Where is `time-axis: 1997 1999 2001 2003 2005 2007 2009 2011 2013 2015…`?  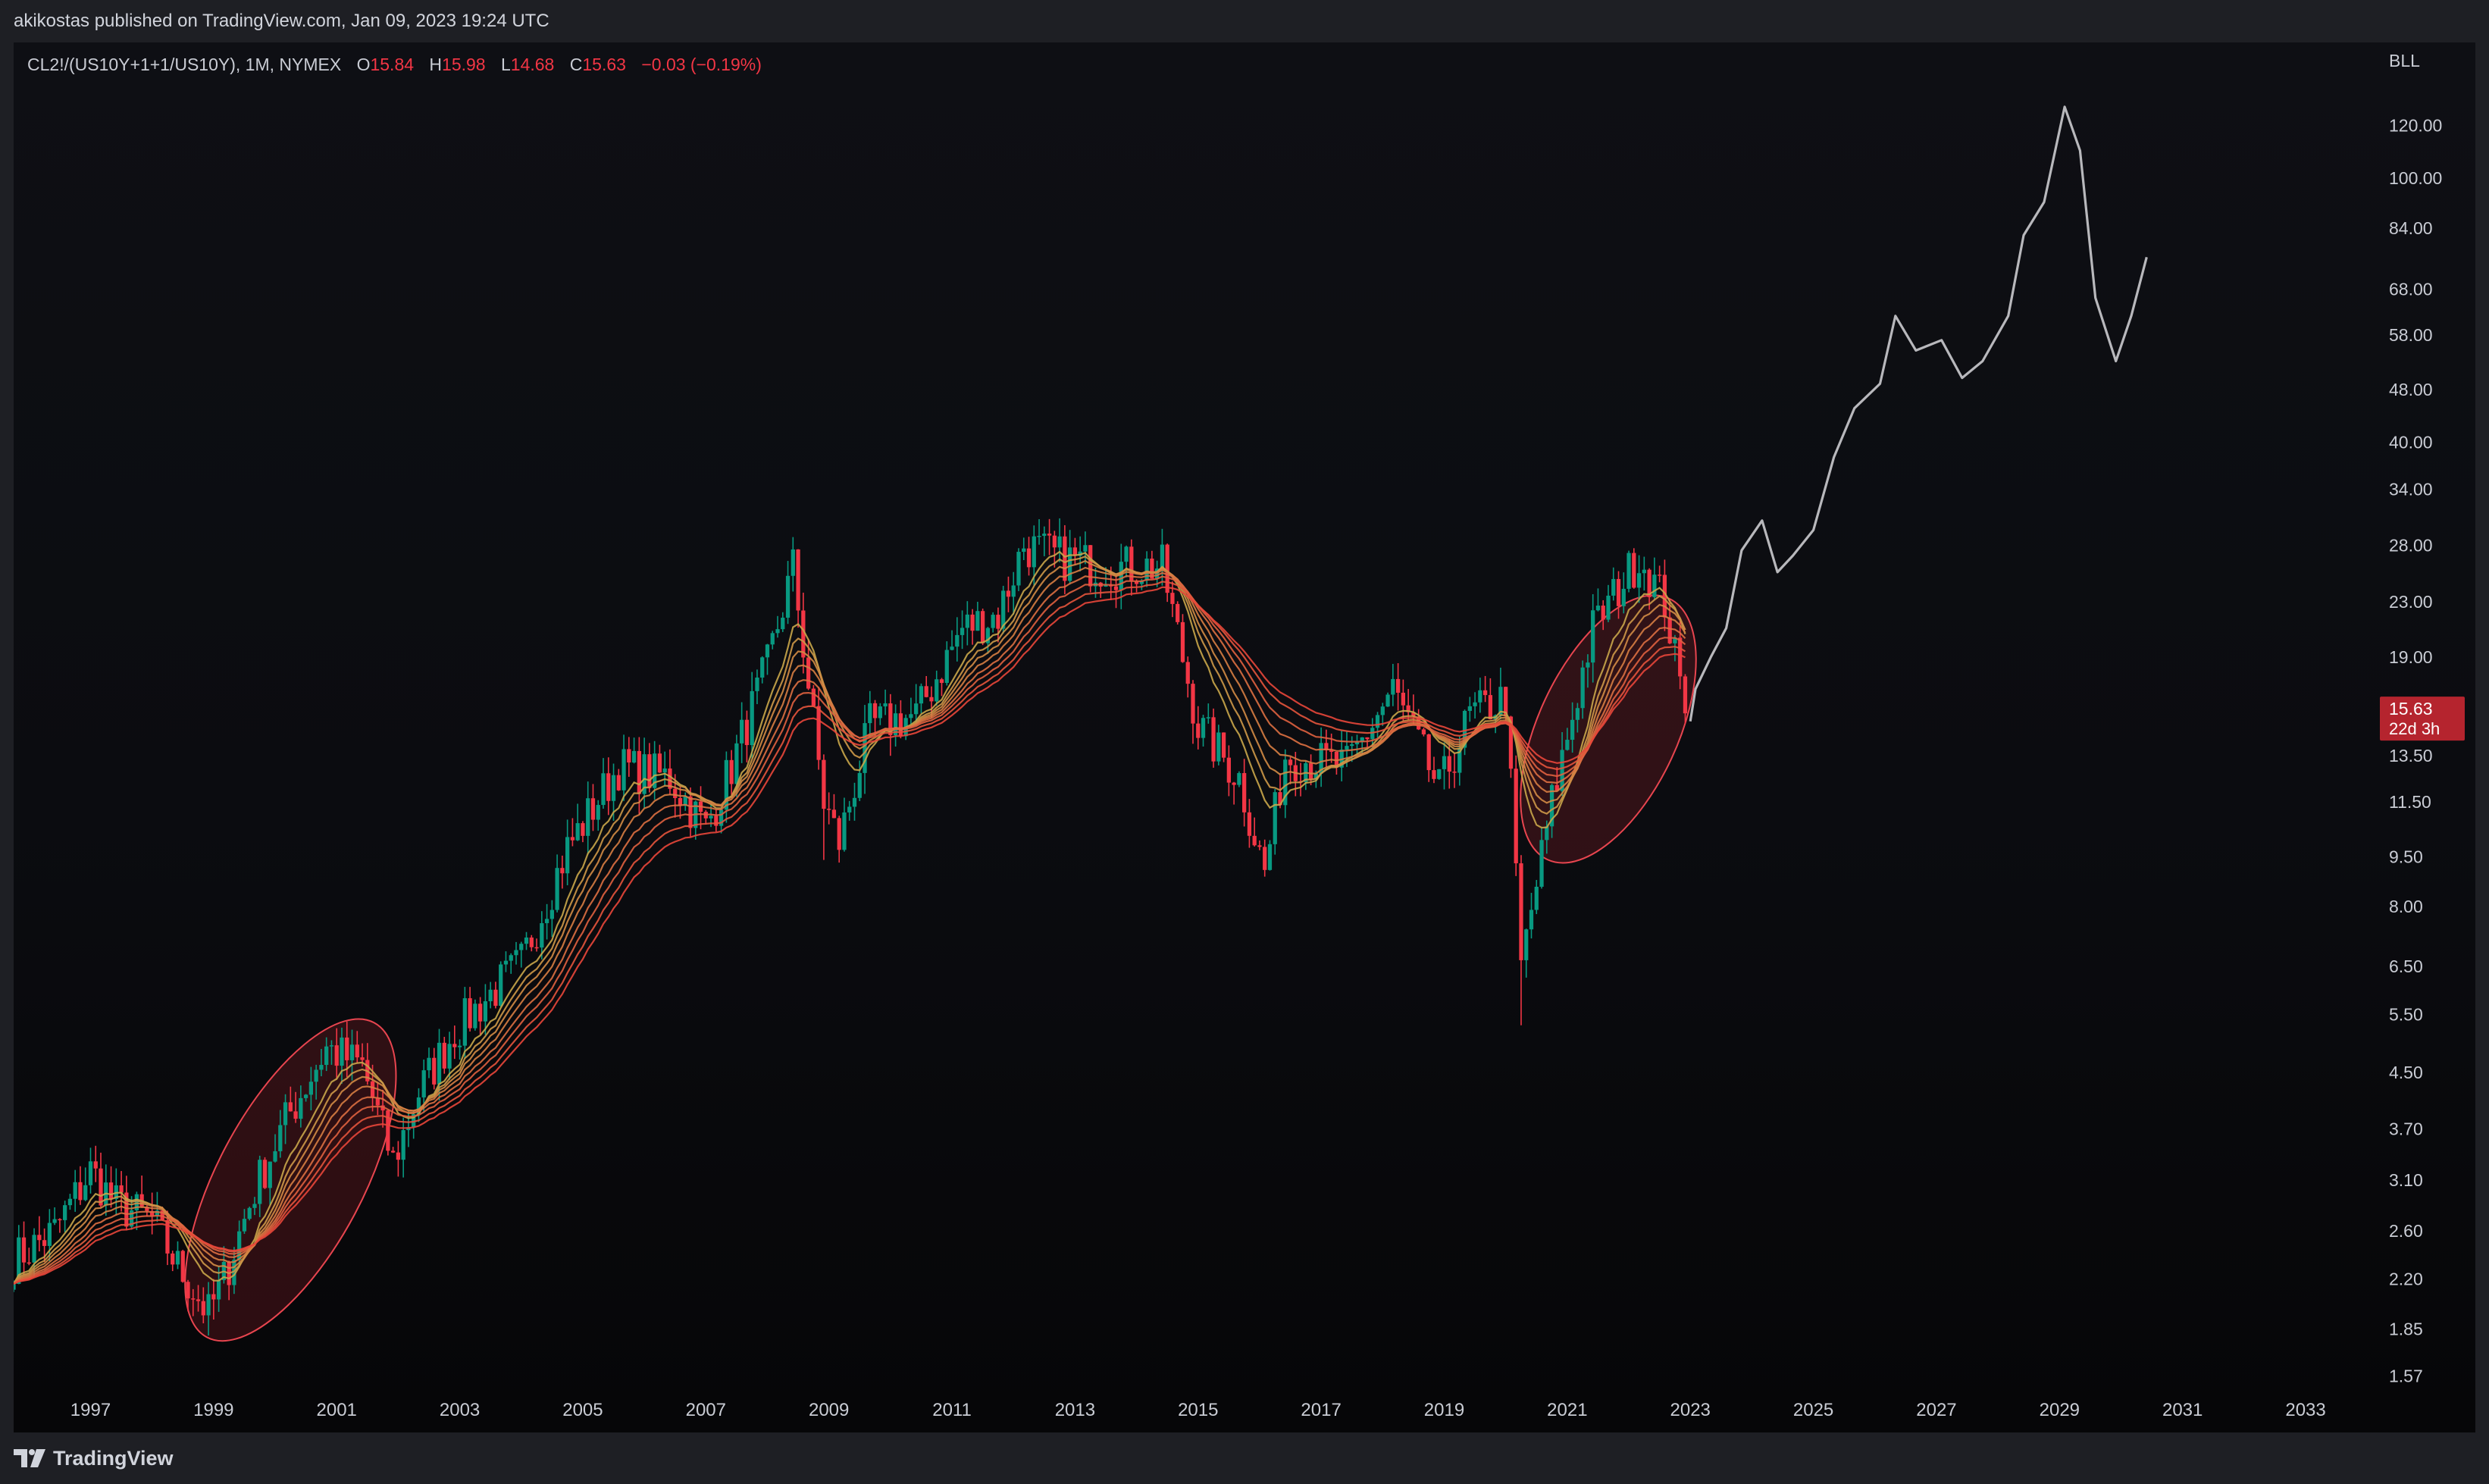
time-axis: 1997 1999 2001 2003 2005 2007 2009 2011 2013 2015… is located at coordinates (1198, 1410).